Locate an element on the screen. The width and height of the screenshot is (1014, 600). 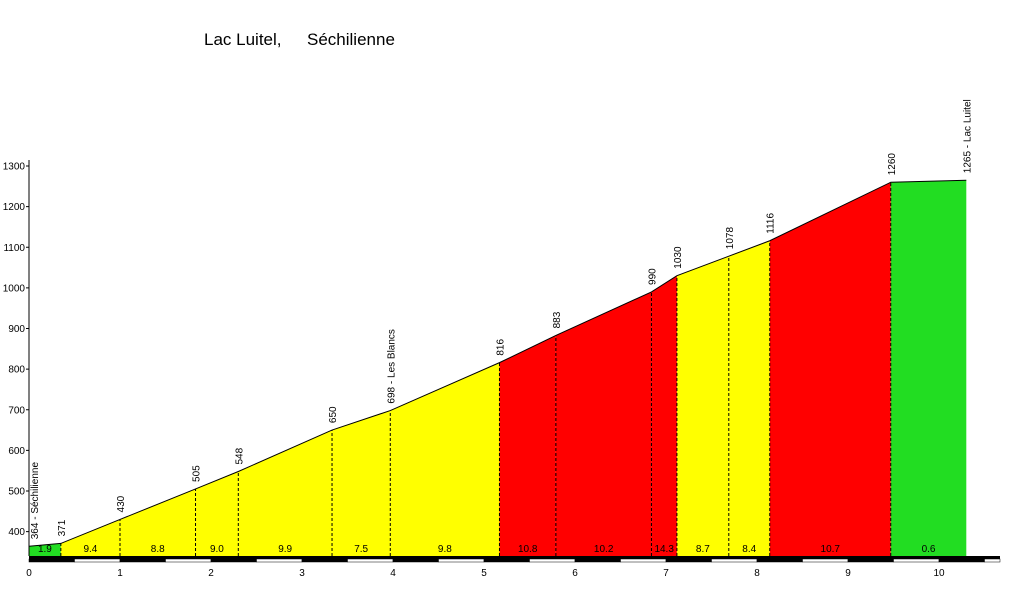
altitude-label: 1030 is located at coordinates (678, 257).